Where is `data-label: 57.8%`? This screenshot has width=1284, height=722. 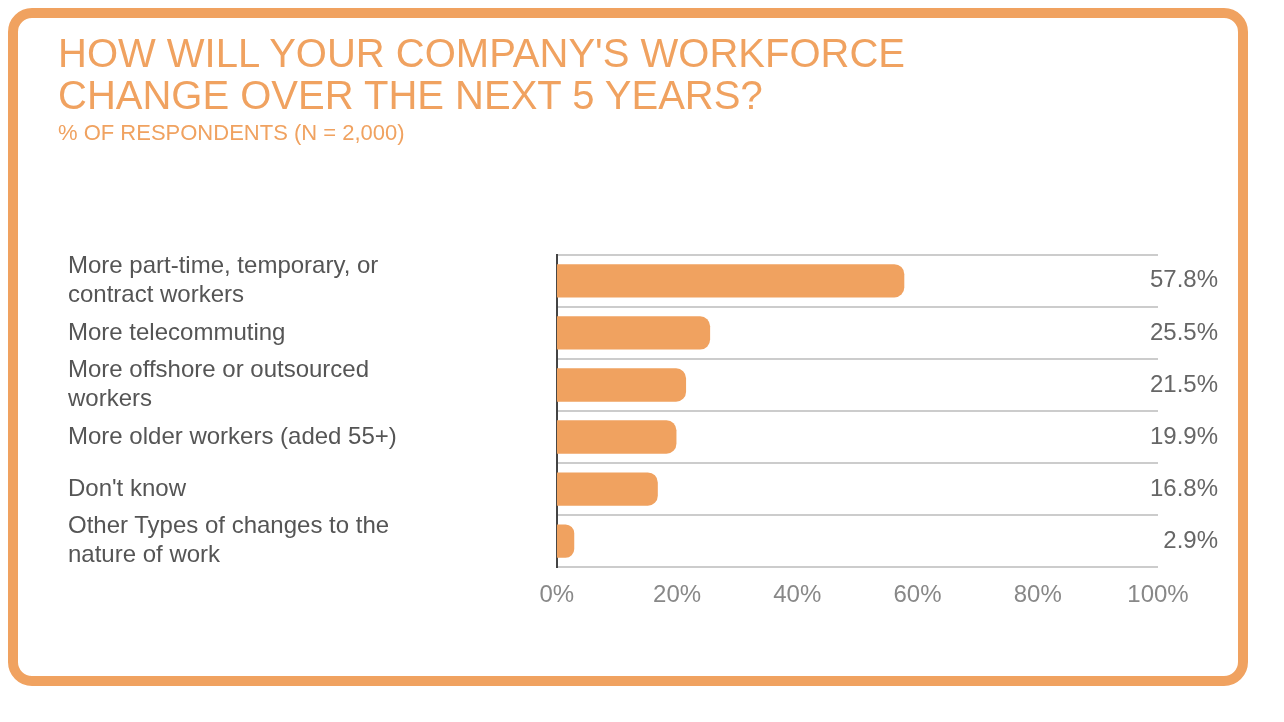
data-label: 57.8% is located at coordinates (1183, 279).